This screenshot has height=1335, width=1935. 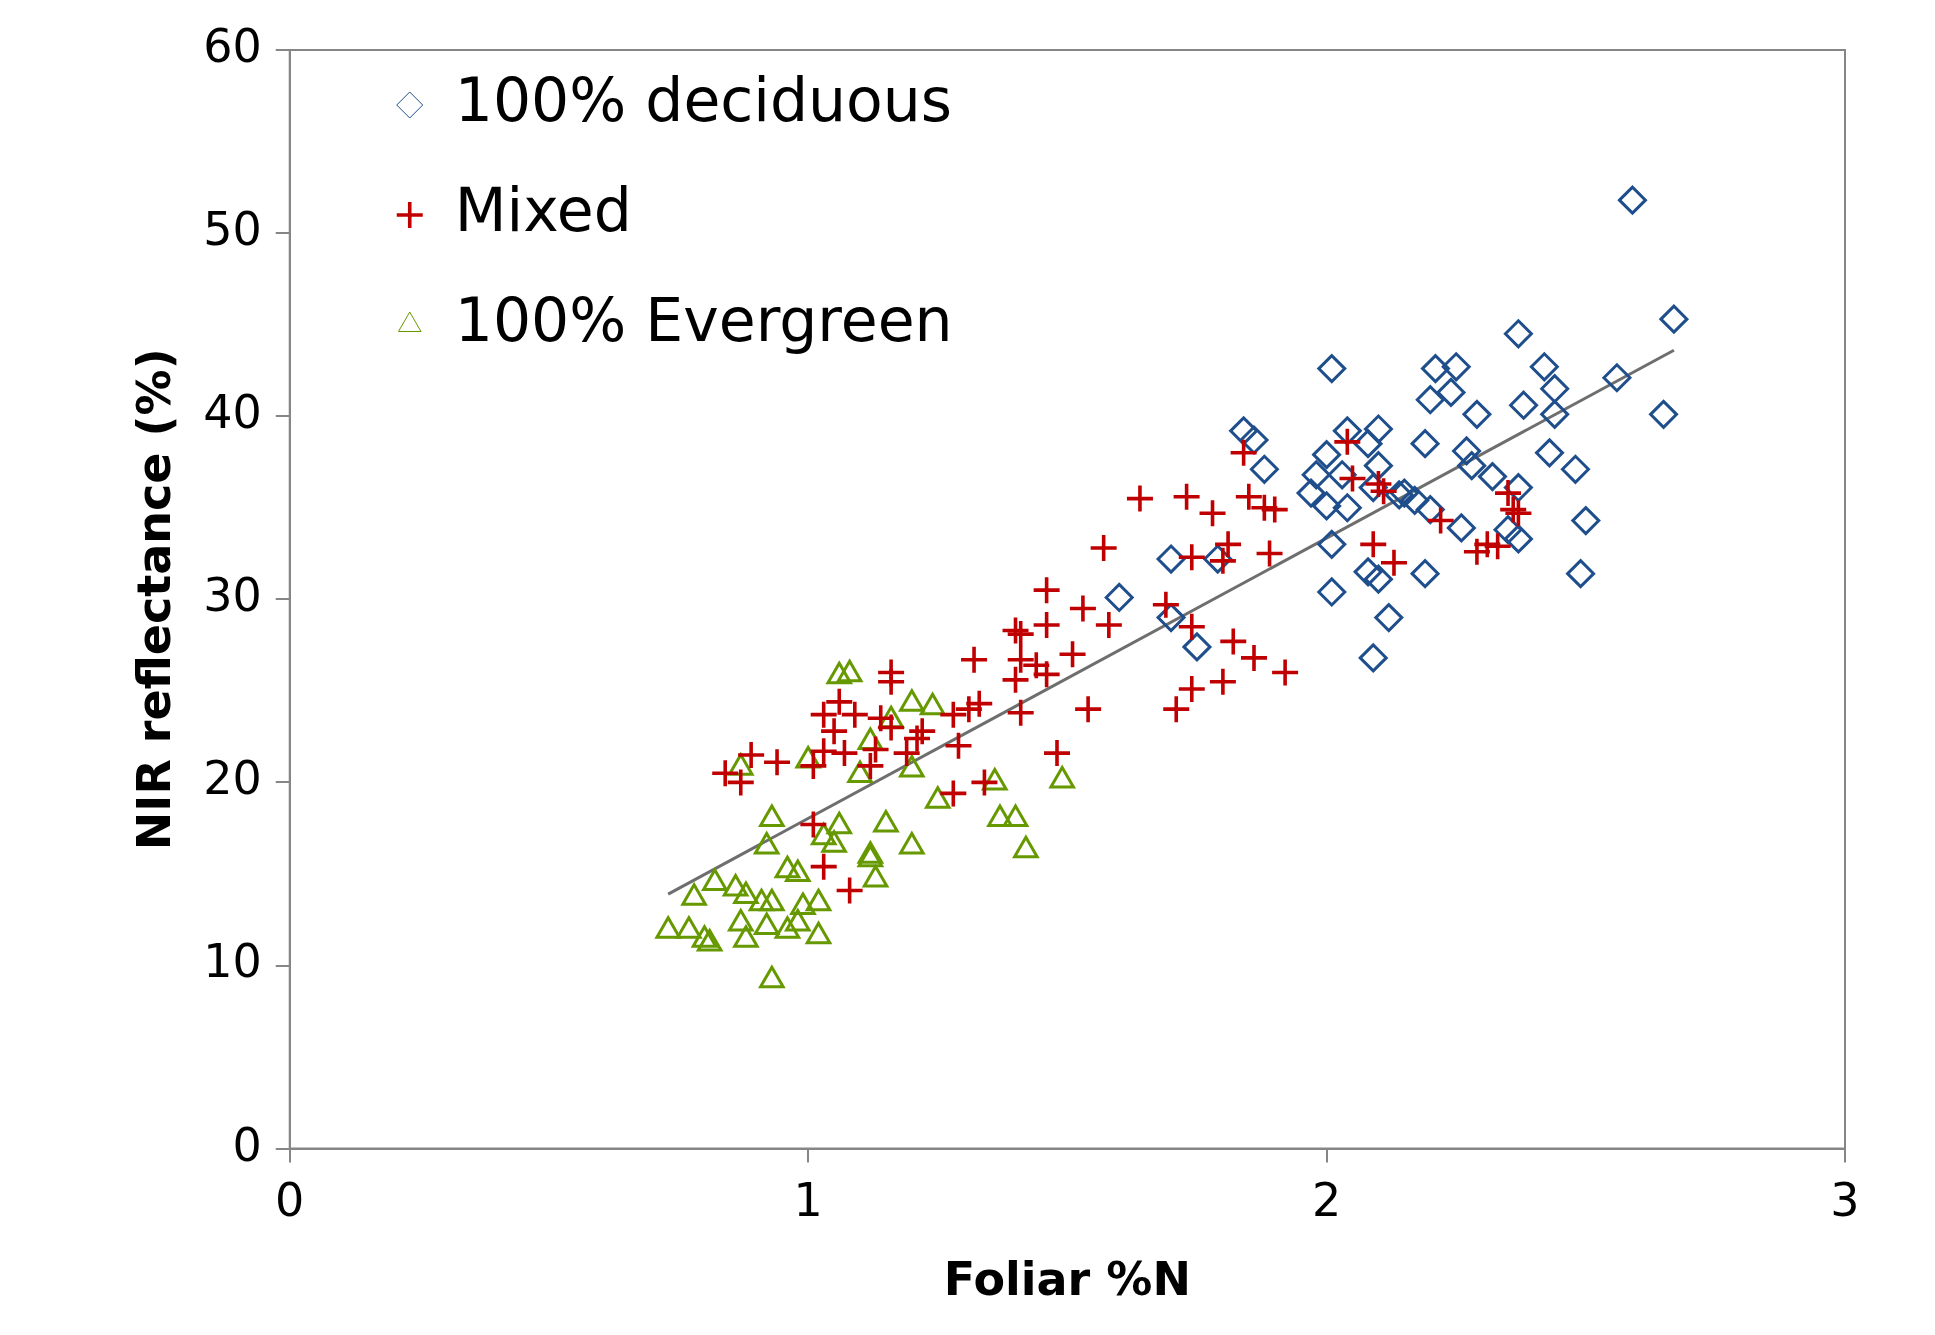 I want to click on y-tick-label: 20, so click(x=232, y=778).